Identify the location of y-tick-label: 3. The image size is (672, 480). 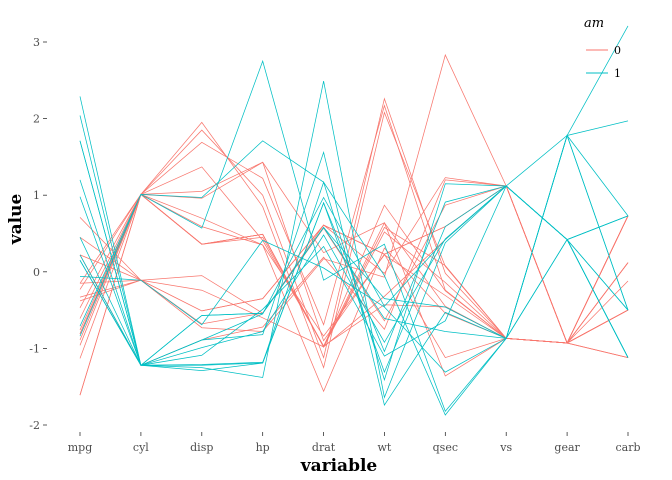
(36, 42).